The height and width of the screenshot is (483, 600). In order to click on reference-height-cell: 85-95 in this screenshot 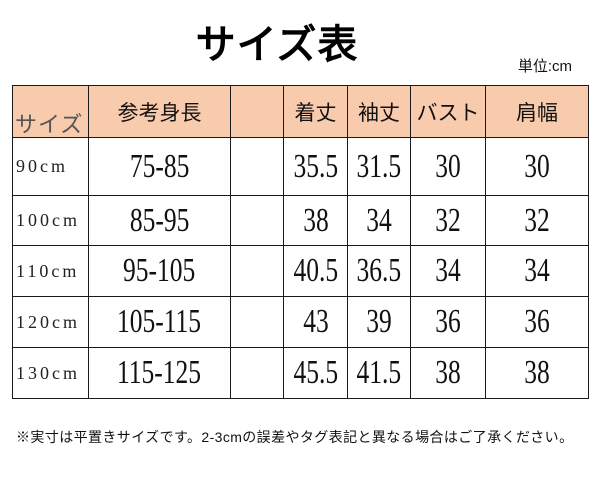, I will do `click(160, 221)`.